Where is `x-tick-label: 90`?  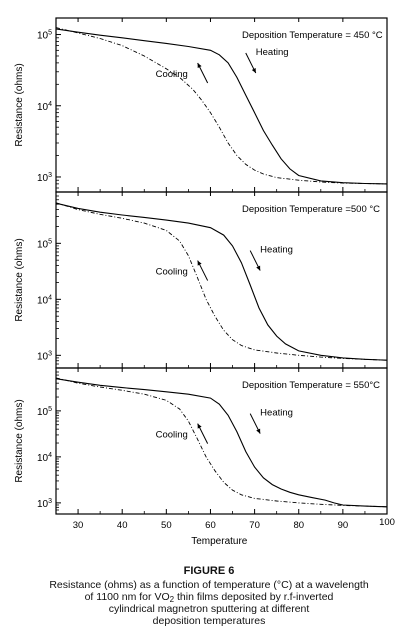 x-tick-label: 90 is located at coordinates (343, 525).